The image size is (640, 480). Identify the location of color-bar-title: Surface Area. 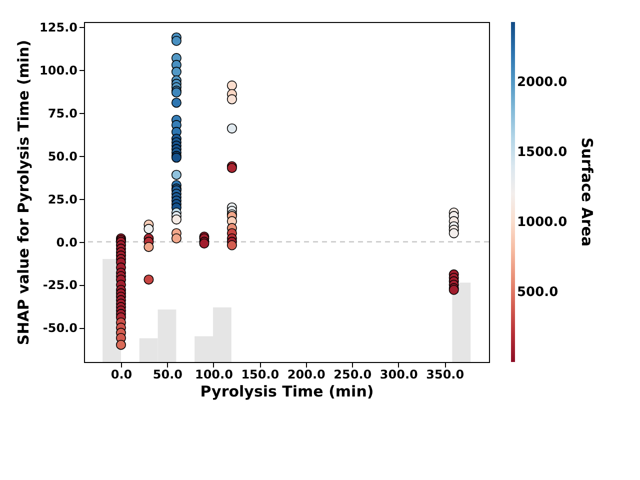
(587, 192).